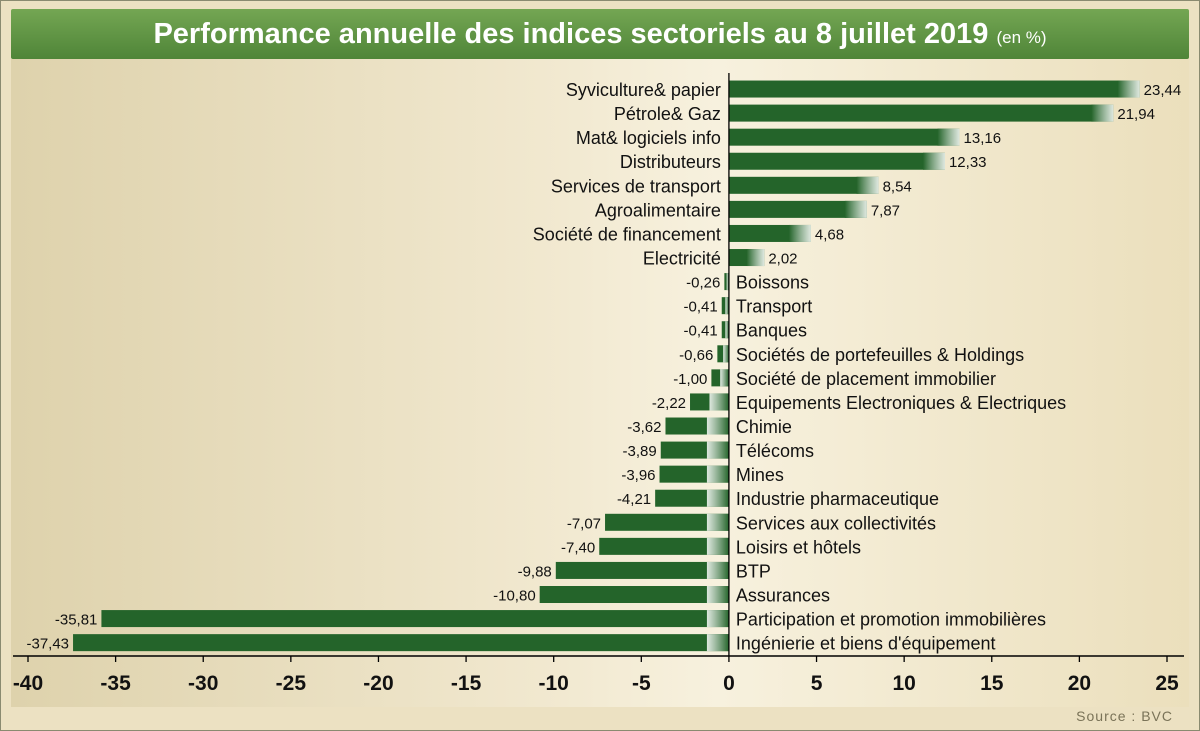 The height and width of the screenshot is (731, 1200). What do you see at coordinates (775, 451) in the screenshot?
I see `category-label: Télécoms` at bounding box center [775, 451].